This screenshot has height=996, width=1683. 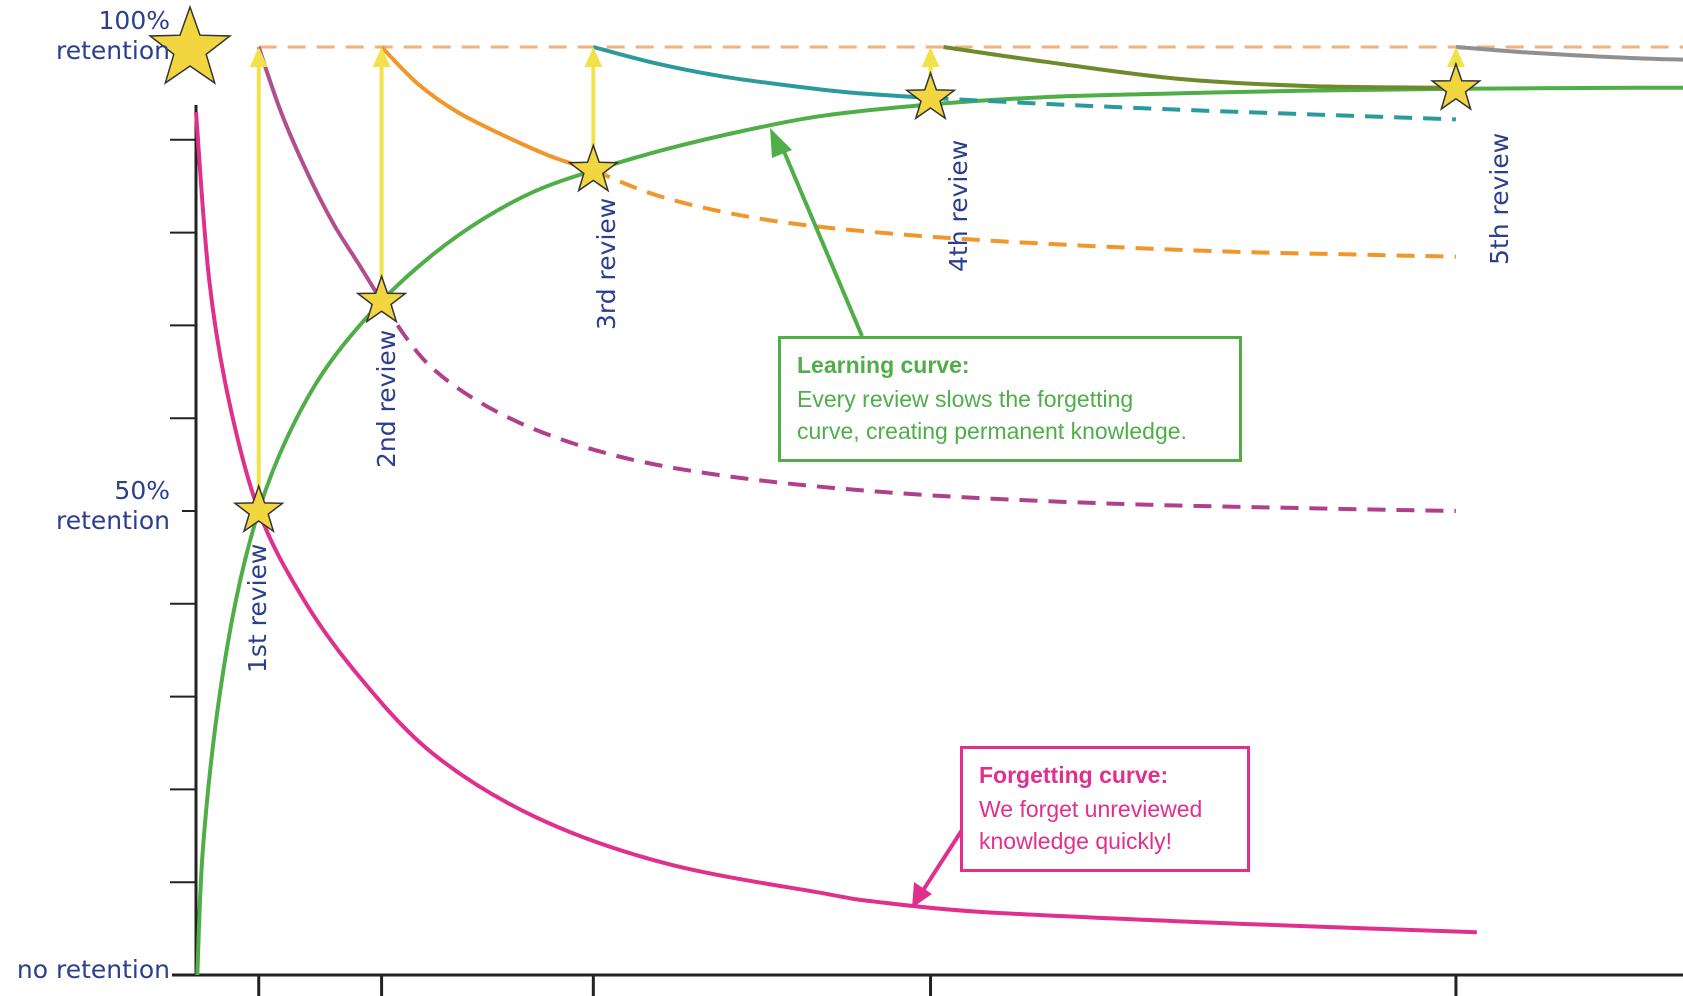 What do you see at coordinates (1074, 775) in the screenshot?
I see `forgetting-curve-note-title: Forgetting curve:` at bounding box center [1074, 775].